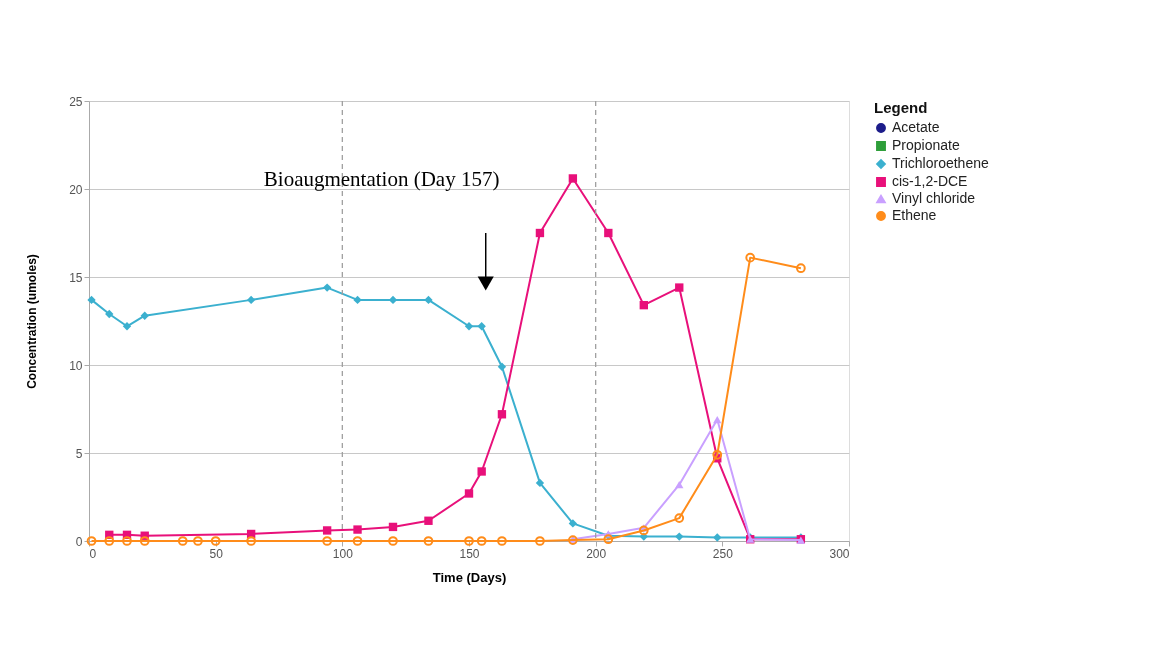 The image size is (1162, 657). What do you see at coordinates (76, 365) in the screenshot?
I see `y-tick-label: 10` at bounding box center [76, 365].